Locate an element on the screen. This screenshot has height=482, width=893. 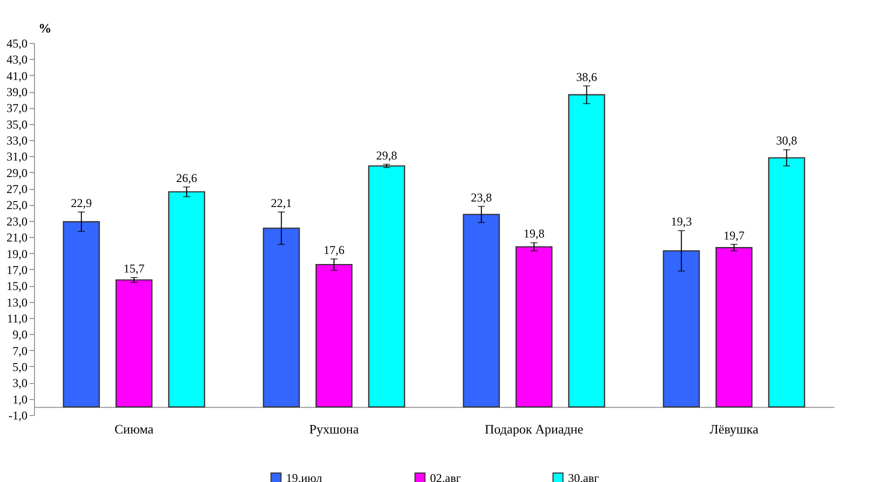
data-label: 23,8 is located at coordinates (481, 197).